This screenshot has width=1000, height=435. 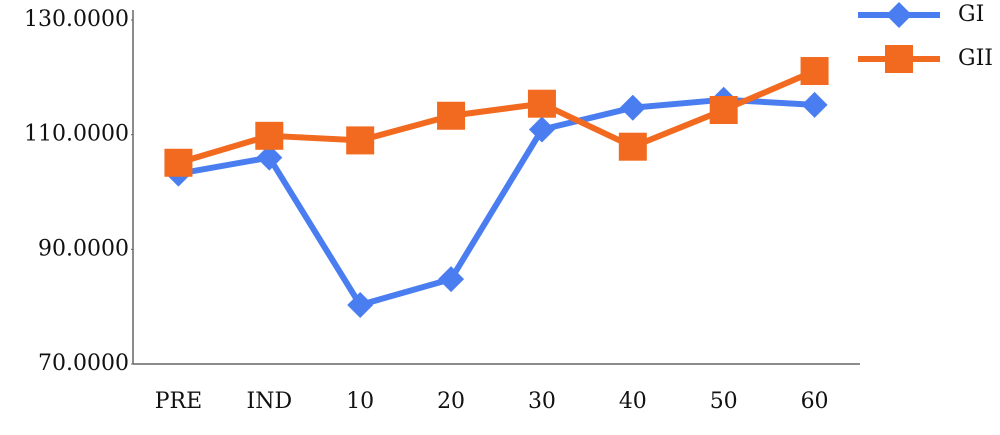 What do you see at coordinates (633, 401) in the screenshot?
I see `x-tick-label: 40` at bounding box center [633, 401].